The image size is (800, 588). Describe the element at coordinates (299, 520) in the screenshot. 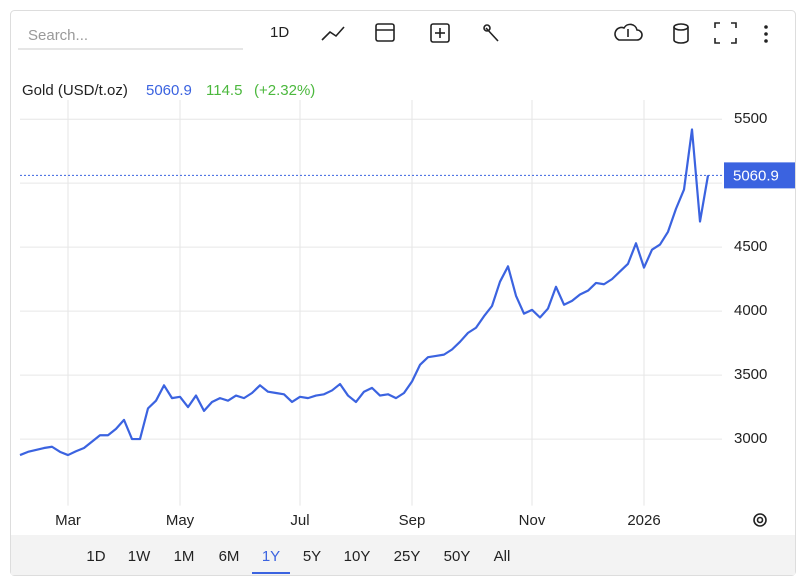

I see `x-tick-label: Jul` at that location.